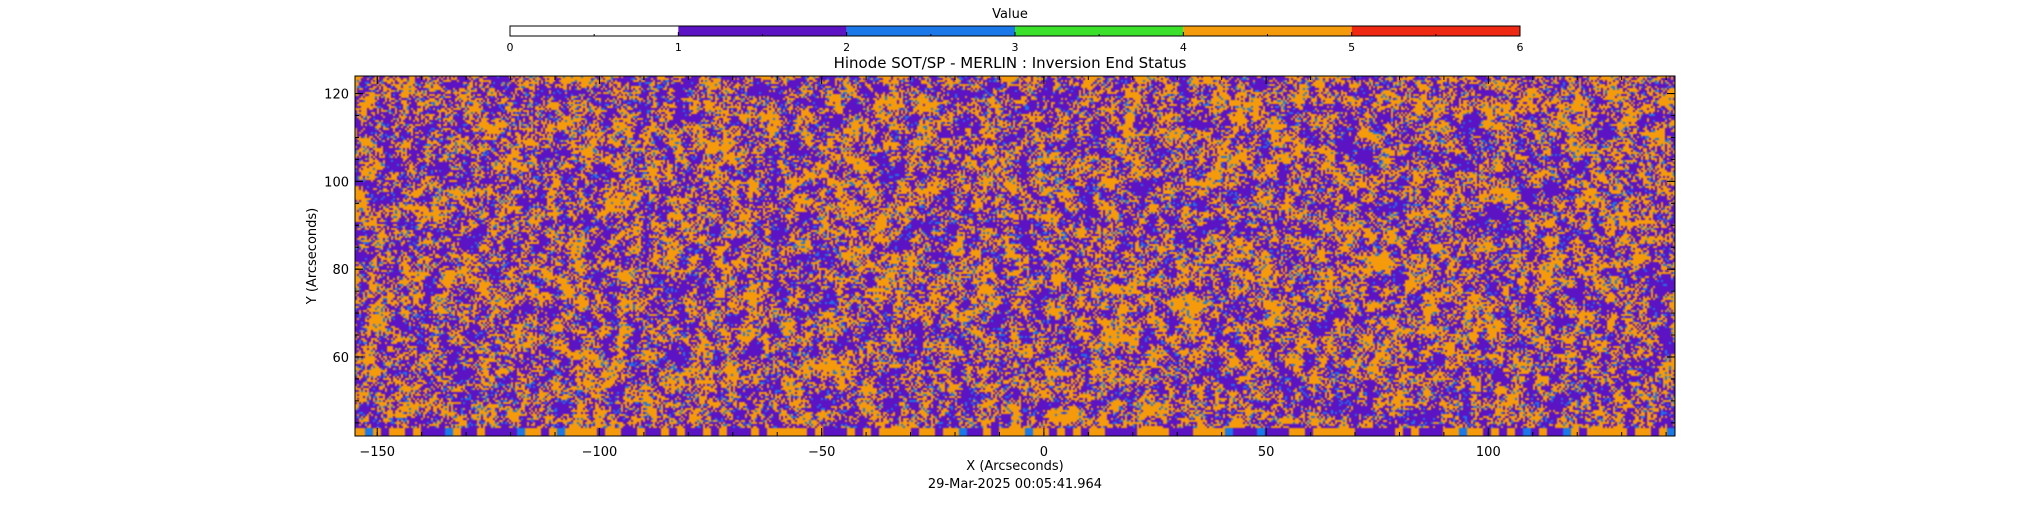 The image size is (2018, 512). What do you see at coordinates (1015, 47) in the screenshot?
I see `colorbar-tick-label: 3` at bounding box center [1015, 47].